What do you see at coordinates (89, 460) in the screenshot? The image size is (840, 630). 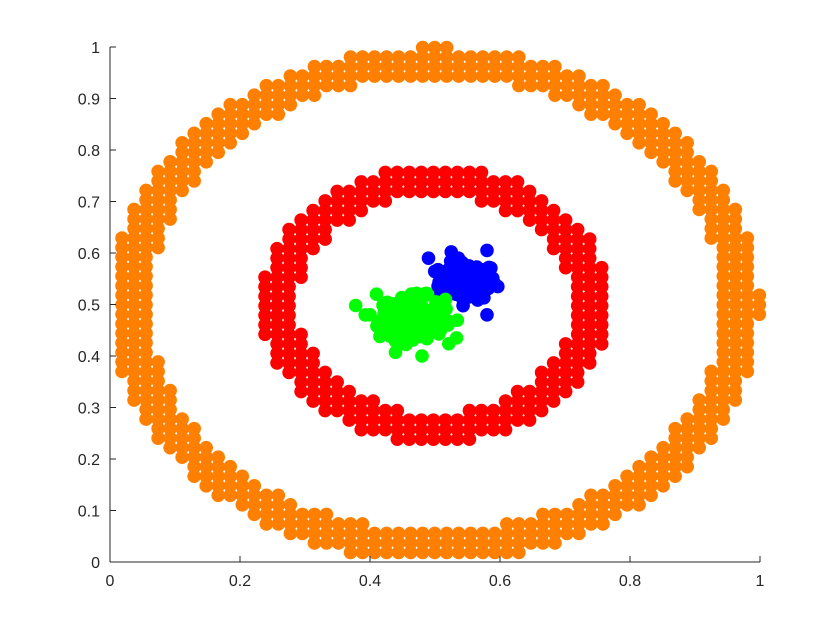 I see `y-tick-label: 0.2` at bounding box center [89, 460].